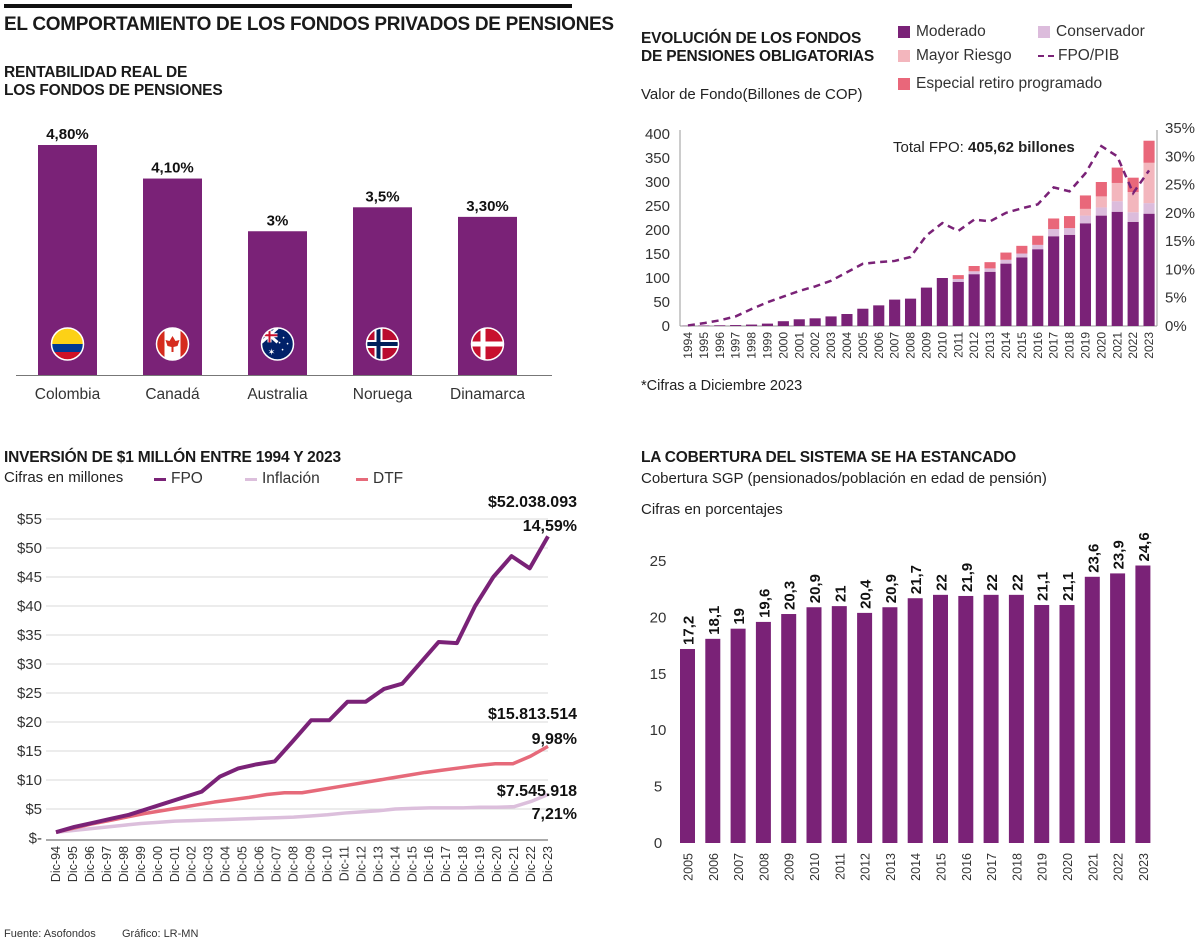 This screenshot has height=944, width=1200. Describe the element at coordinates (226, 864) in the screenshot. I see `x-tick: Dic-04` at that location.